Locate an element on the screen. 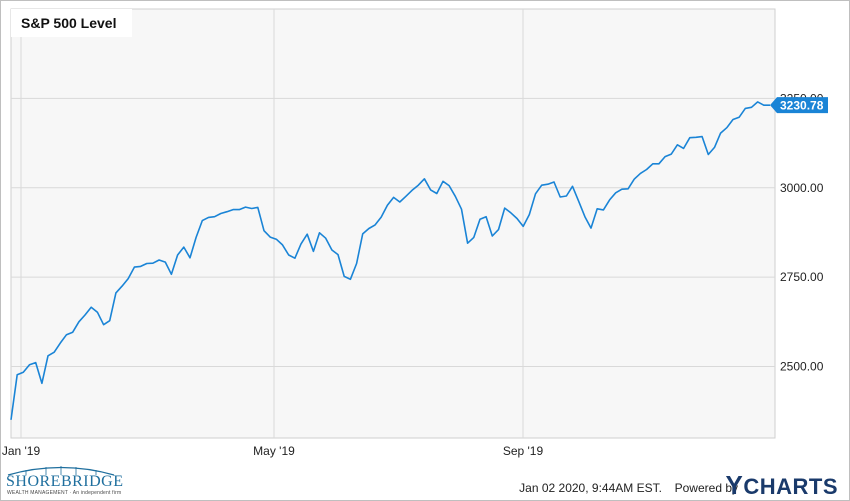  ycharts-logo-text: CHARTS is located at coordinates (790, 486).